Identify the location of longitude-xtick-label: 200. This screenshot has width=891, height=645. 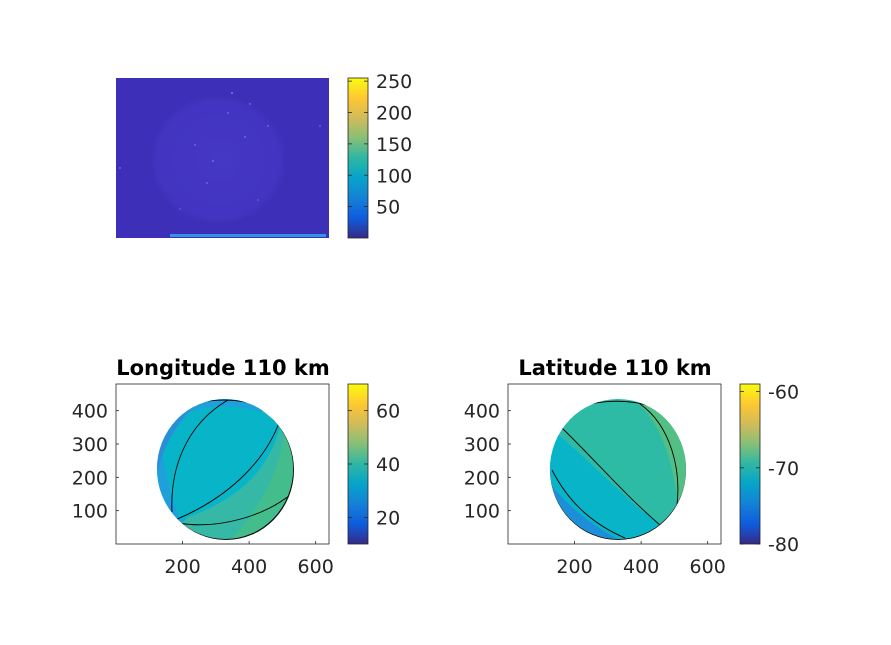
(182, 567).